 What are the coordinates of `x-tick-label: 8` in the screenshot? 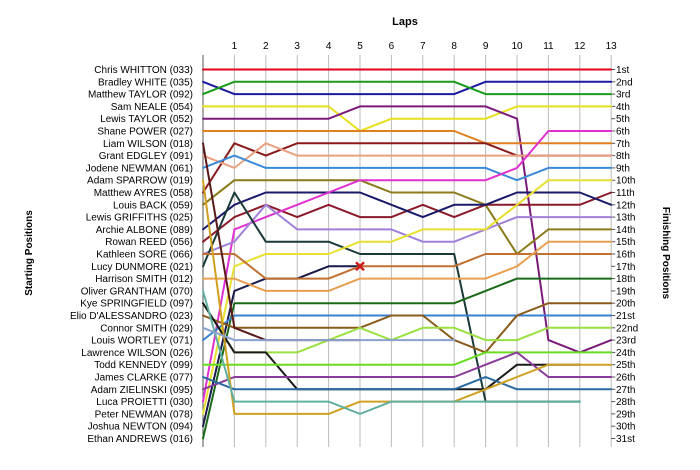 It's located at (454, 46).